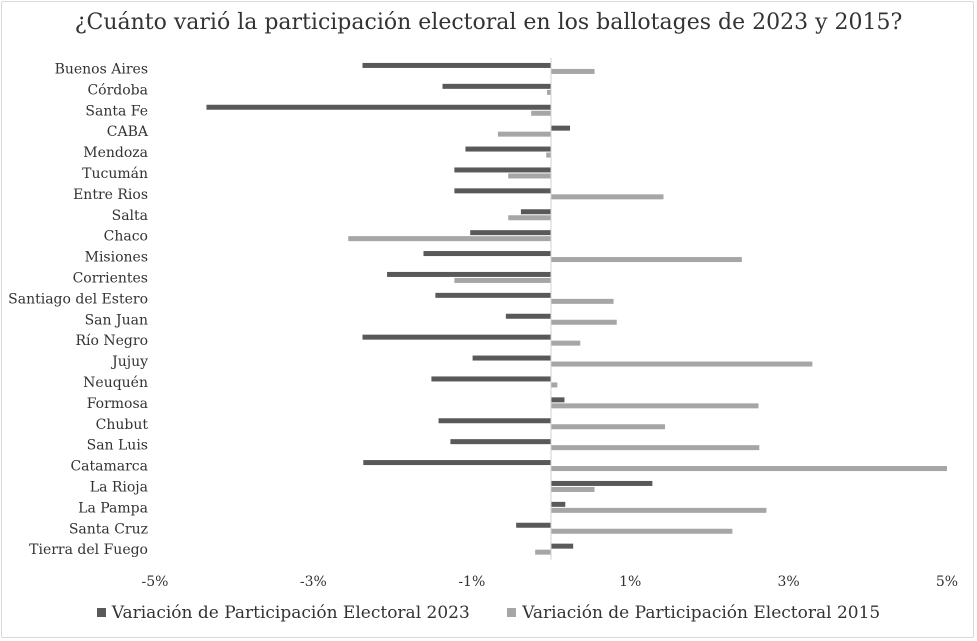 The height and width of the screenshot is (641, 977). I want to click on category-label: Jujuy, so click(129, 362).